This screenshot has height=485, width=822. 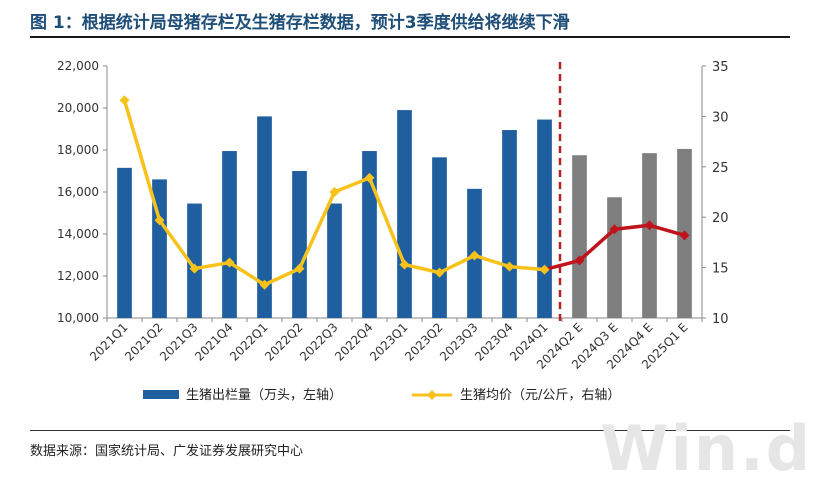 What do you see at coordinates (720, 319) in the screenshot?
I see `right-tick-label: 10` at bounding box center [720, 319].